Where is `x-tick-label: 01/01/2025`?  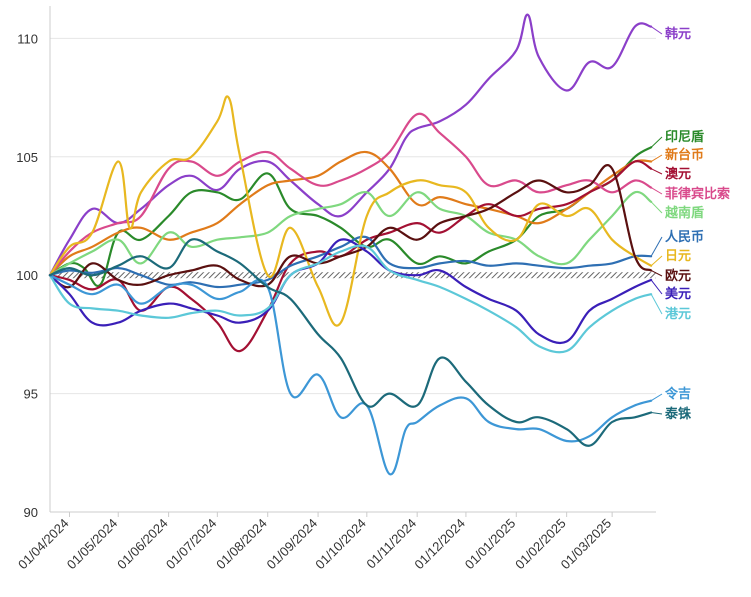
x-tick-label: 01/01/2025 is located at coordinates (490, 544).